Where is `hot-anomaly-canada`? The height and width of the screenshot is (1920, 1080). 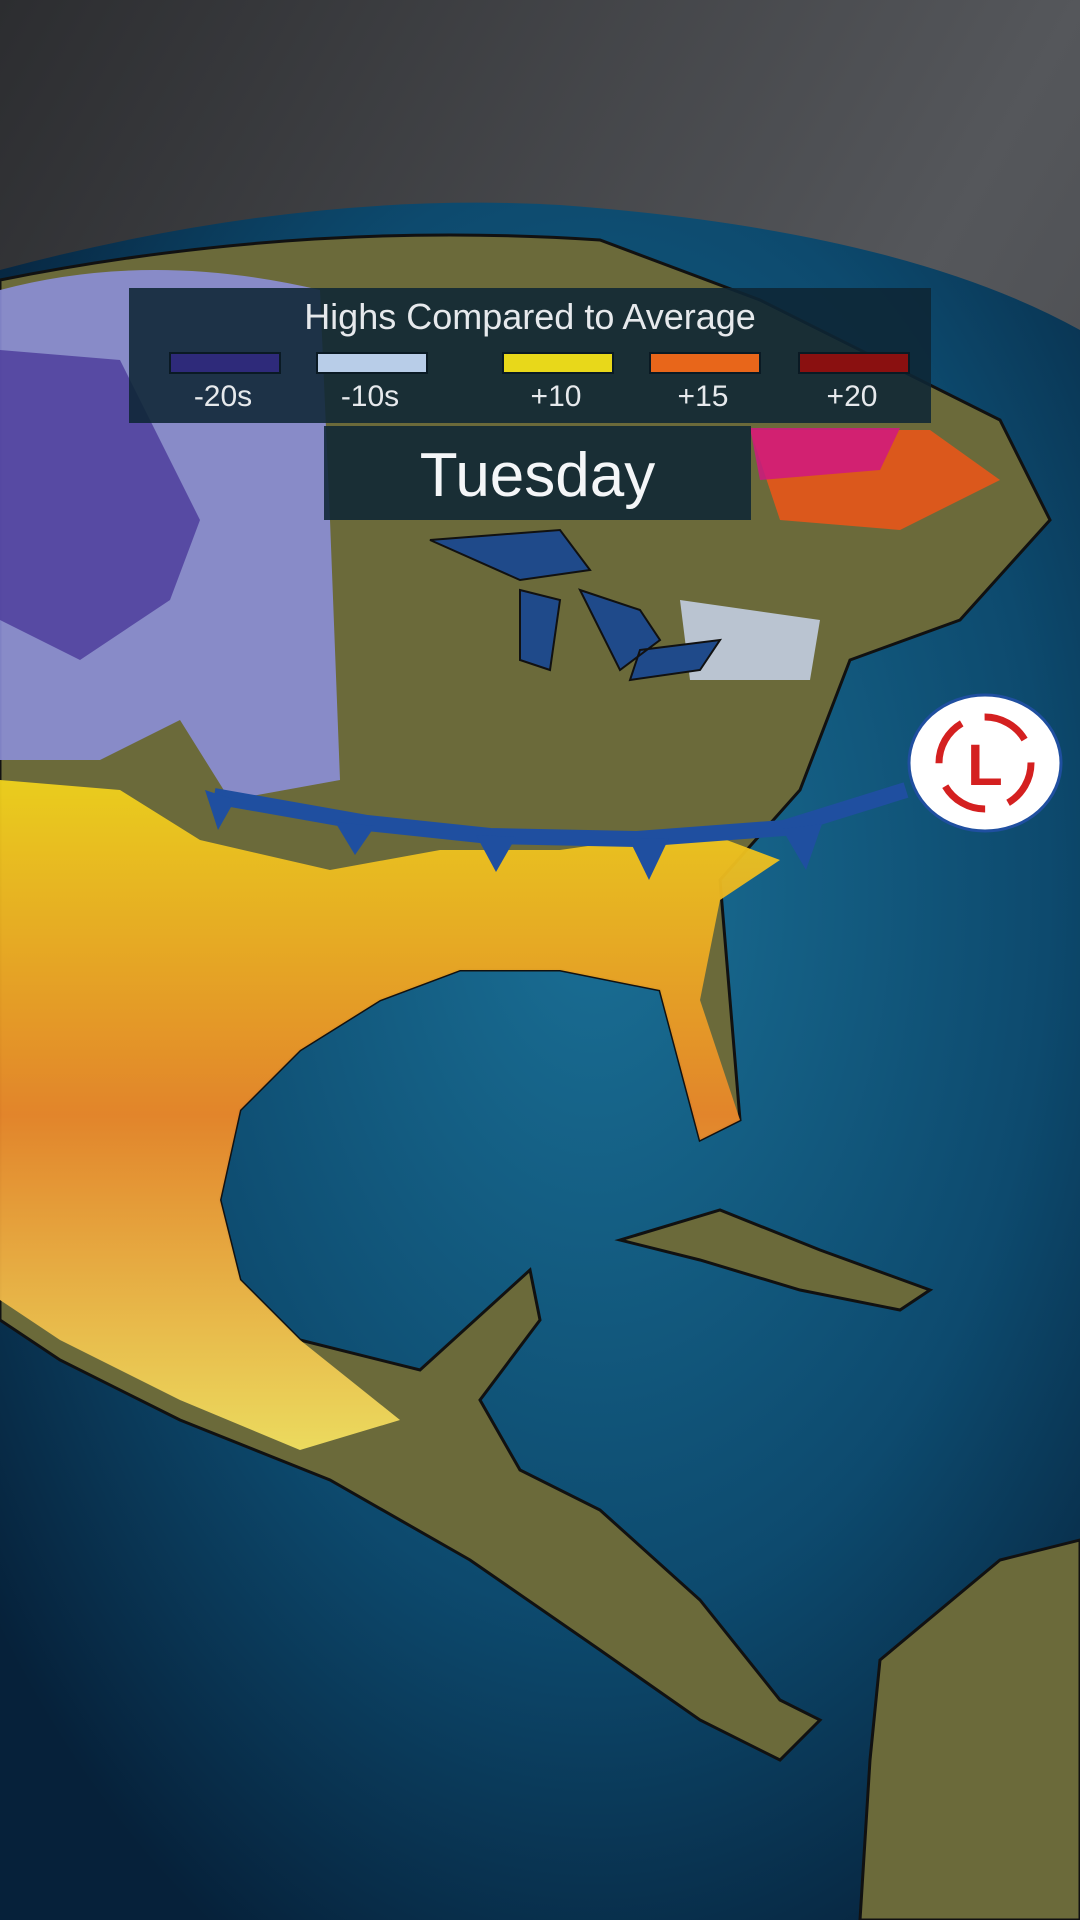 hot-anomaly-canada is located at coordinates (825, 454).